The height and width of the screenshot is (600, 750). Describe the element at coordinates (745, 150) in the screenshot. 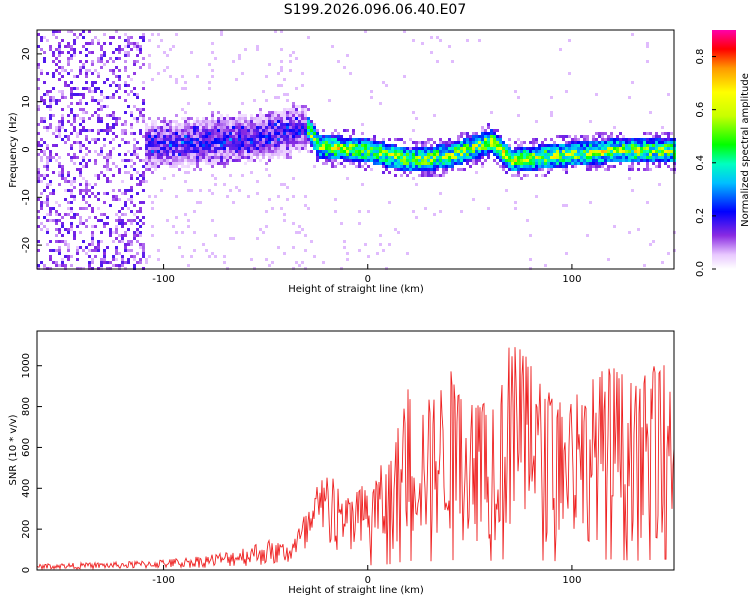

I see `colorbar-label: Normalized spectral amplitude` at that location.